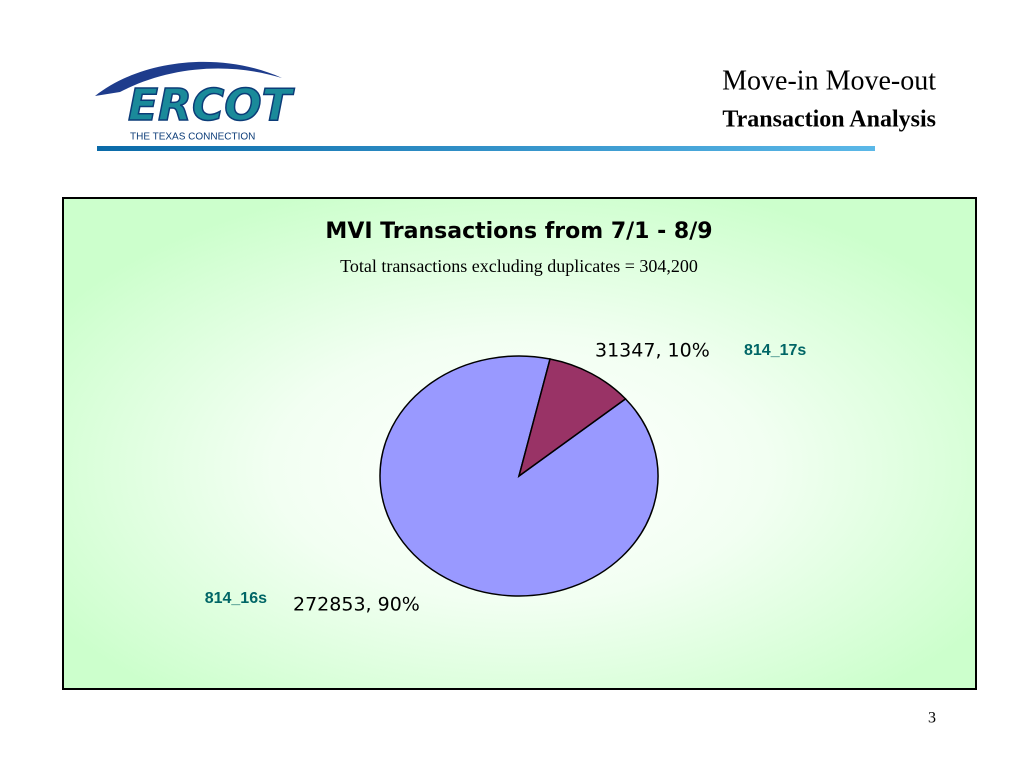 The height and width of the screenshot is (768, 1024). Describe the element at coordinates (829, 120) in the screenshot. I see `header-subtitle: Transaction Analysis` at that location.